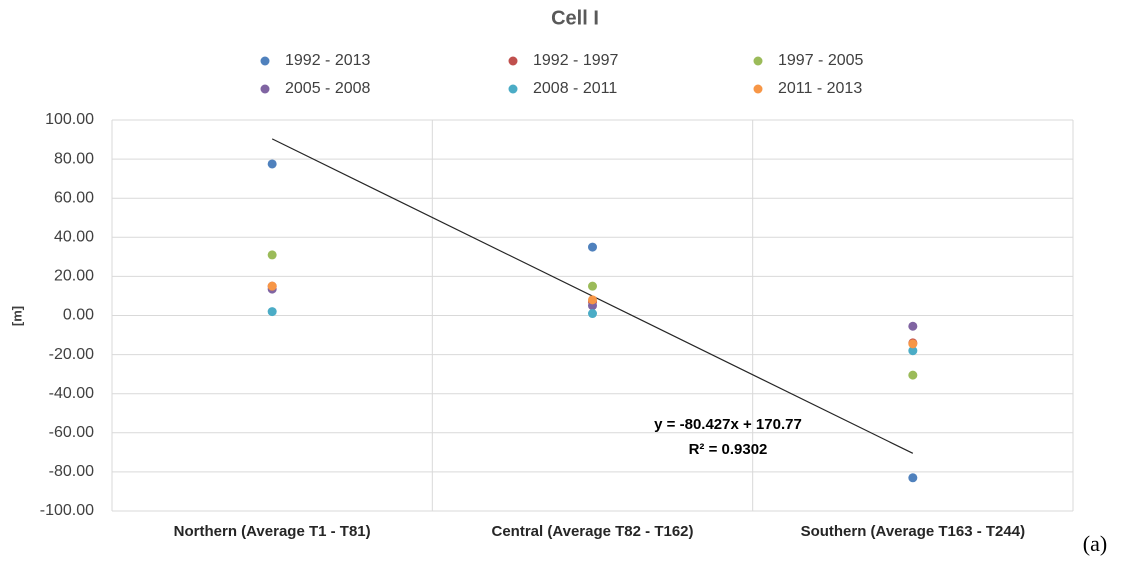 Image resolution: width=1125 pixels, height=561 pixels. Describe the element at coordinates (575, 88) in the screenshot. I see `legend-label: 2008 - 2011` at that location.